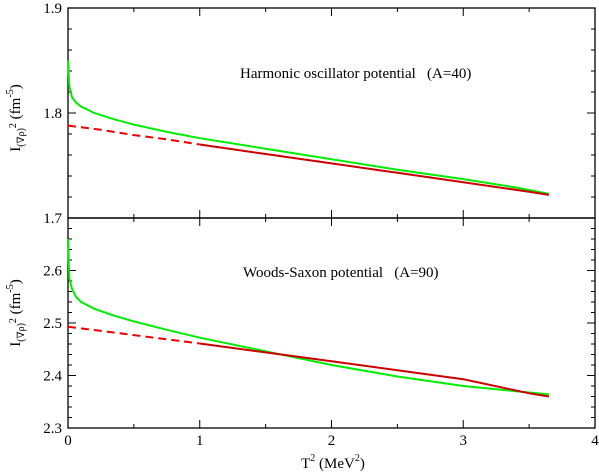 Image resolution: width=599 pixels, height=476 pixels. Describe the element at coordinates (357, 458) in the screenshot. I see `xlabel-unit-sup: 2` at that location.